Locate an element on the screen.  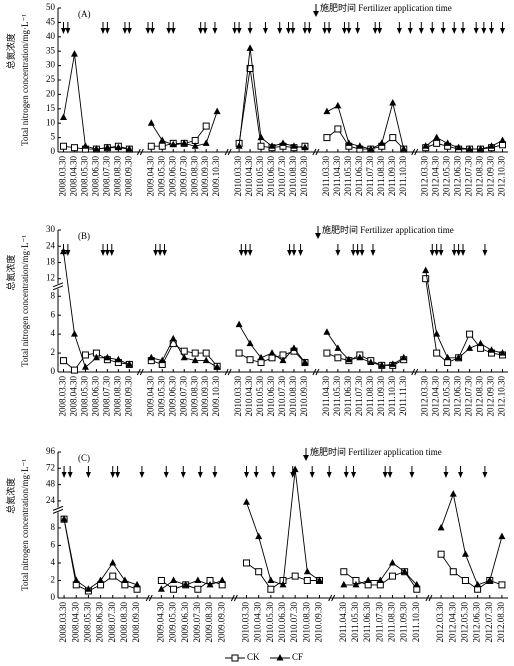
x-tick-label: 2008.07.30 is located at coordinates (106, 396).